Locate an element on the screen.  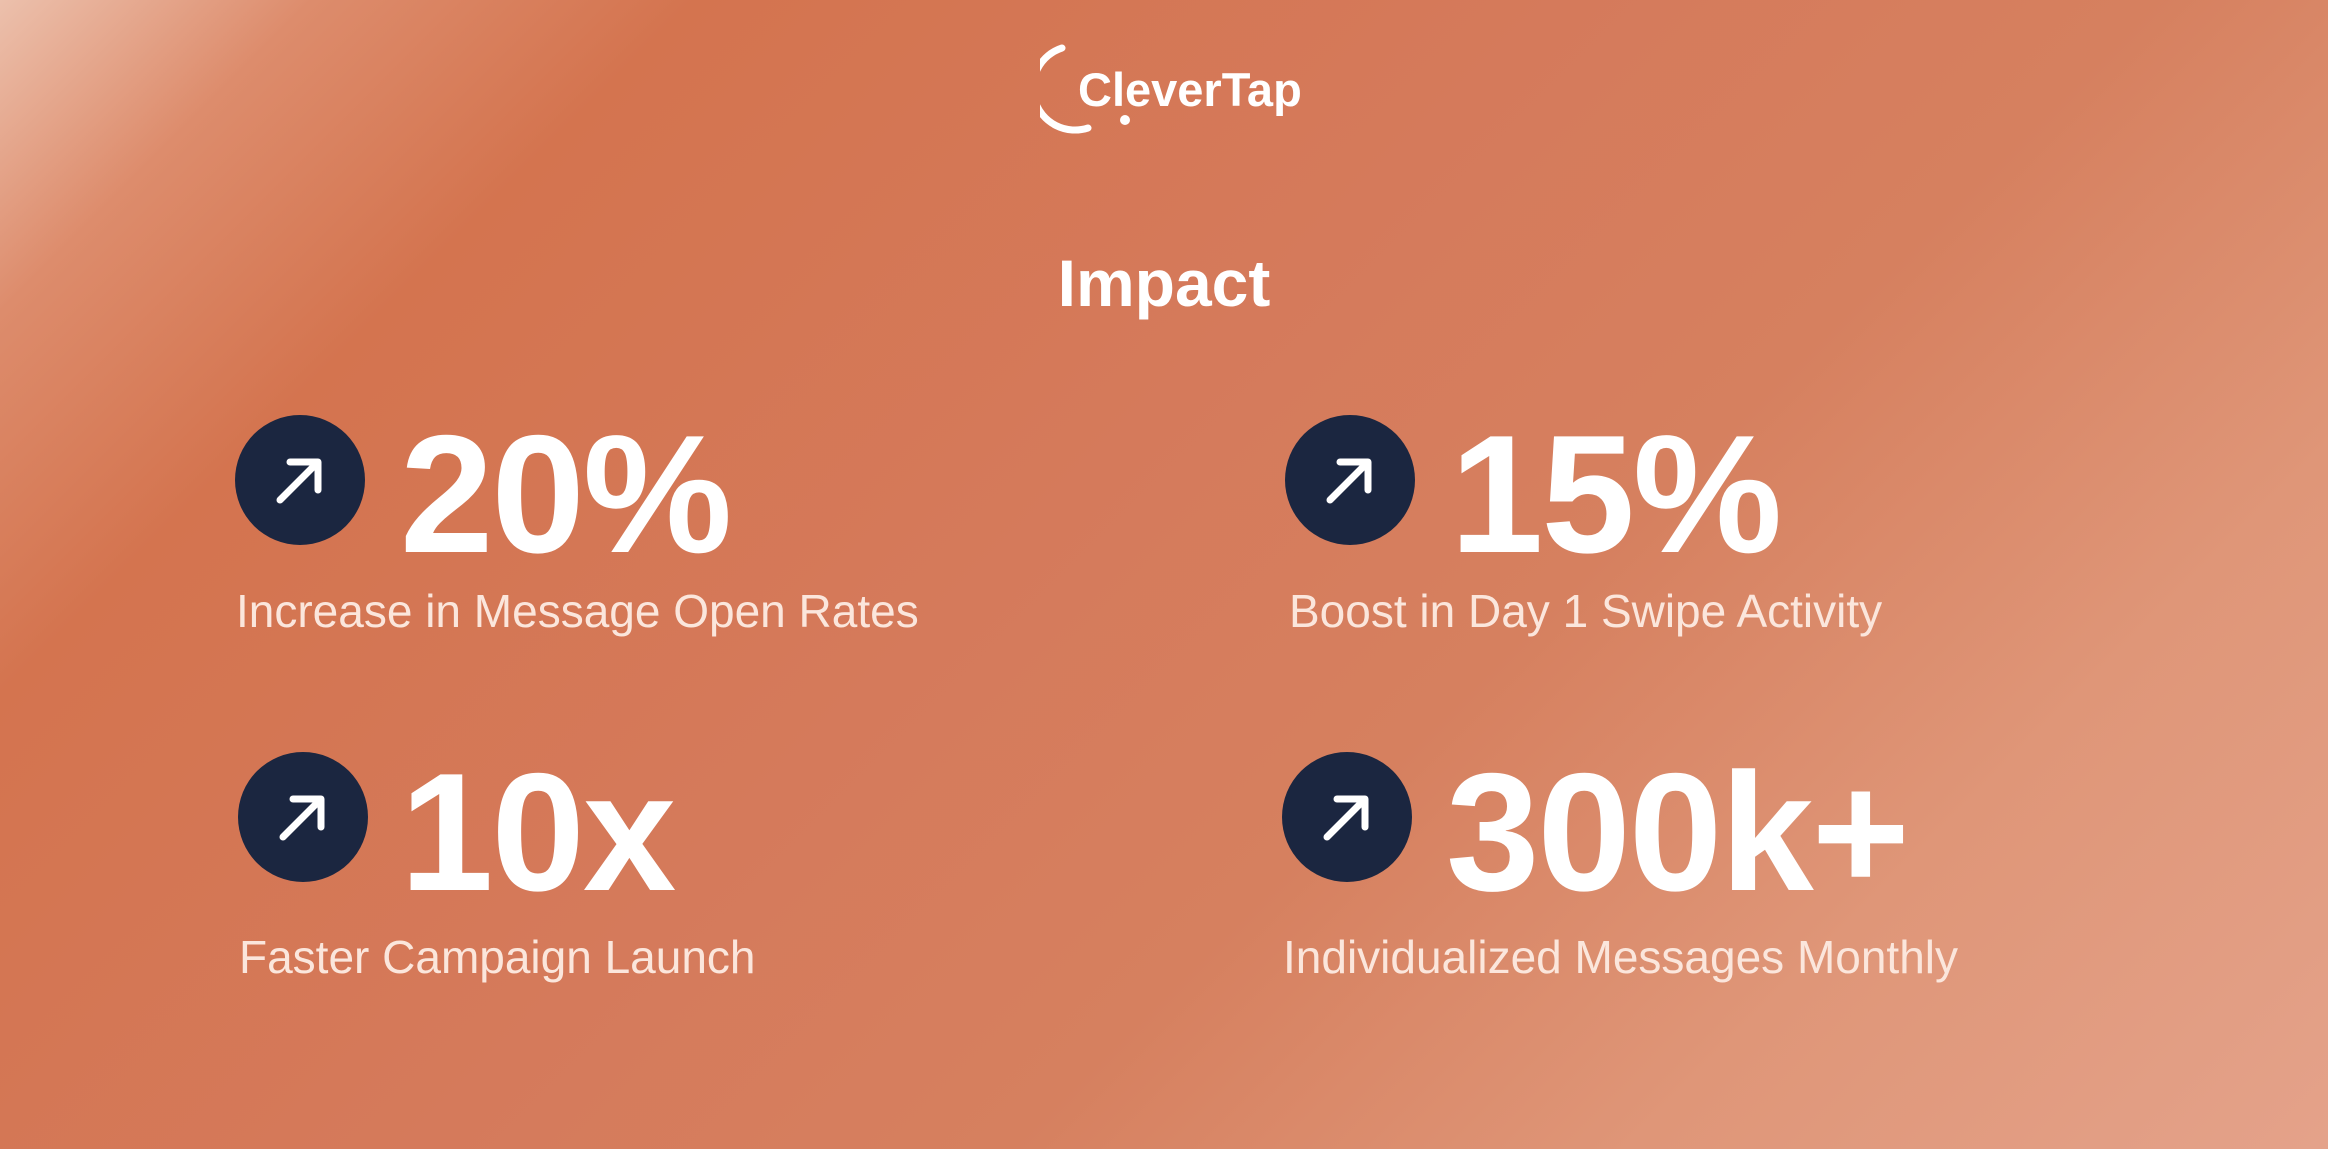
stat-label: Boost in Day 1 Swipe Activity is located at coordinates (1586, 611).